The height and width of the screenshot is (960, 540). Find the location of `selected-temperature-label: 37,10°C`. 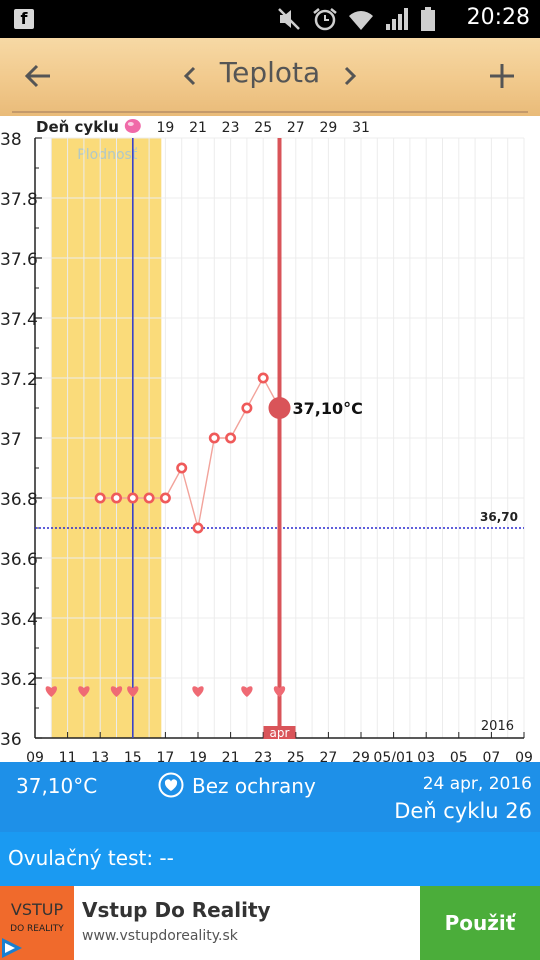

selected-temperature-label: 37,10°C is located at coordinates (328, 408).